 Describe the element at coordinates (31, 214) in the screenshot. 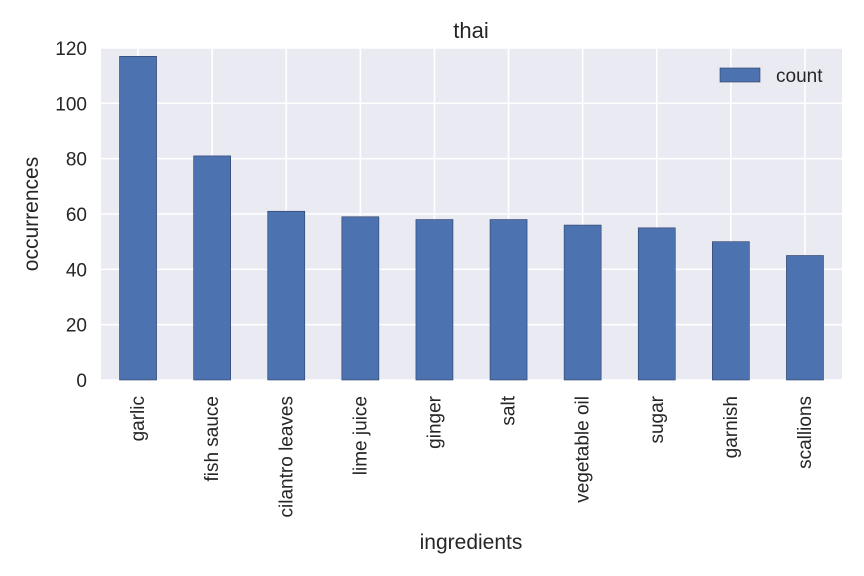

I see `y-axis-label: occurrences` at that location.